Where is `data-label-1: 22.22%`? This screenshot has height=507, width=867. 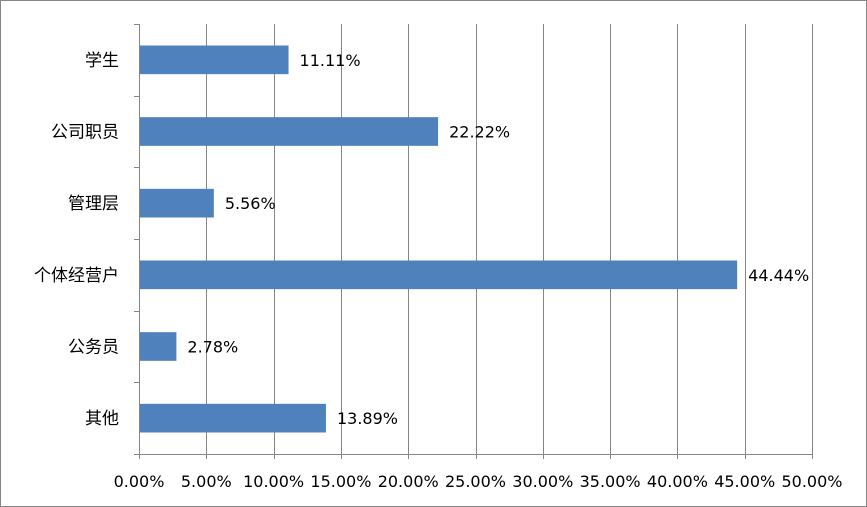
data-label-1: 22.22% is located at coordinates (479, 132).